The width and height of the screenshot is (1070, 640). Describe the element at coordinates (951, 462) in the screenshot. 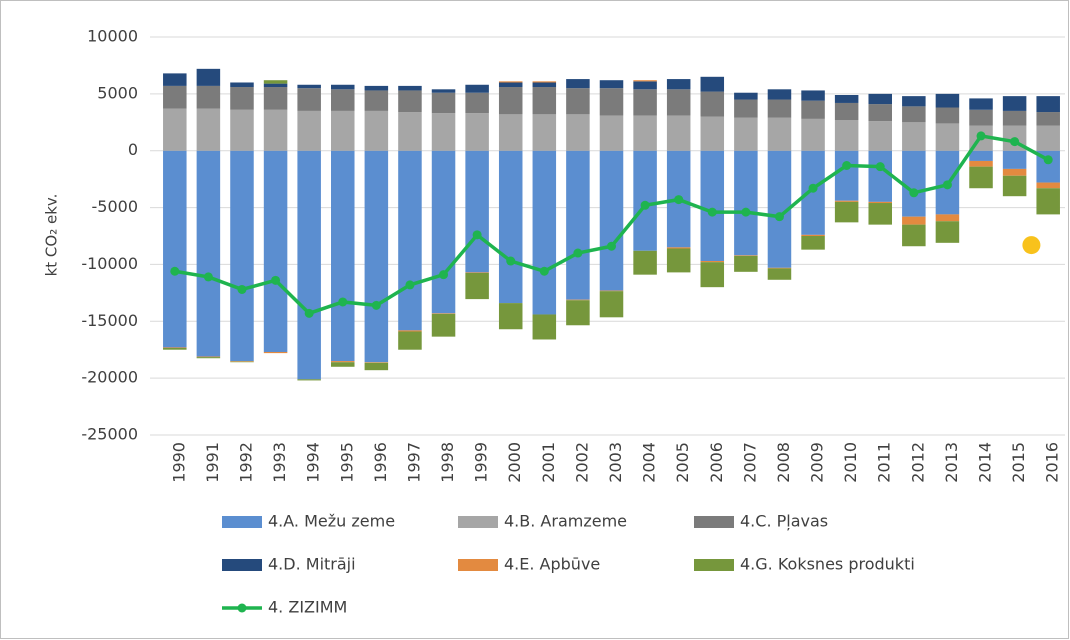

I see `x-tick-label: 2013` at that location.